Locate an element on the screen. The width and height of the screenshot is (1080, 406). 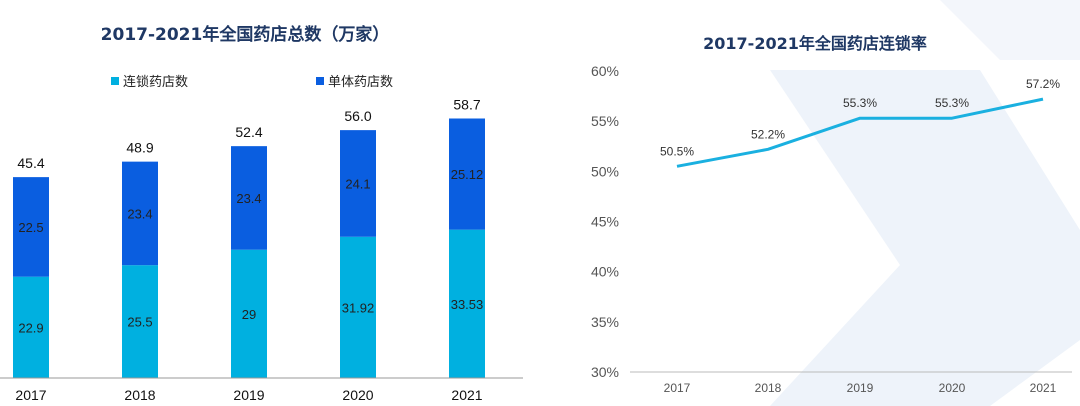
left-xtick-2020: 2020 is located at coordinates (357, 395).